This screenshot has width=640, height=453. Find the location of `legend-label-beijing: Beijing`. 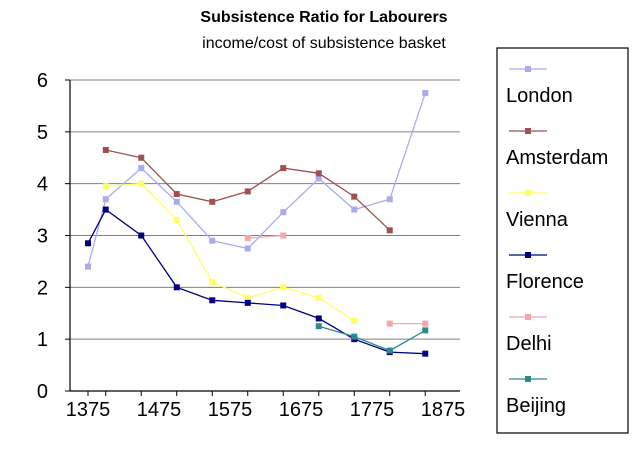

legend-label-beijing: Beijing is located at coordinates (536, 406).